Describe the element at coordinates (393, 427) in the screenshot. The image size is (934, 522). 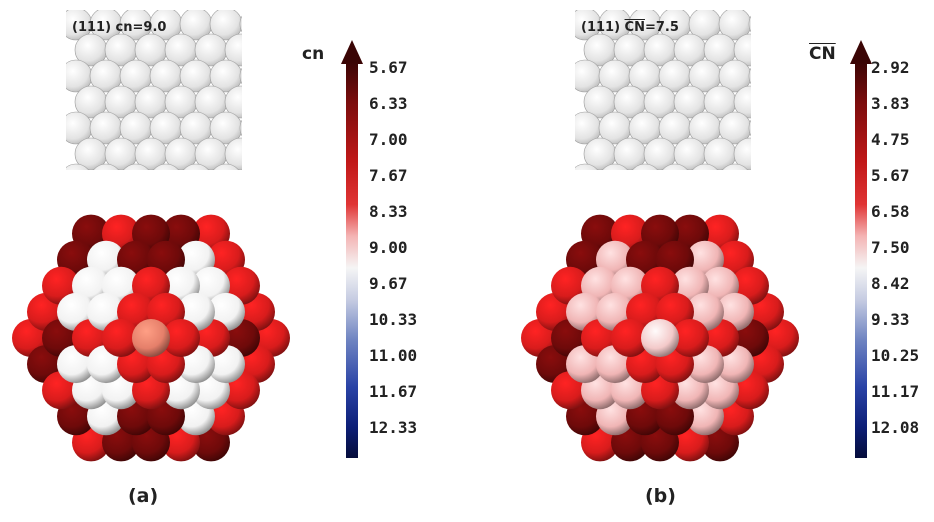
I see `tick-label: 12.33` at that location.